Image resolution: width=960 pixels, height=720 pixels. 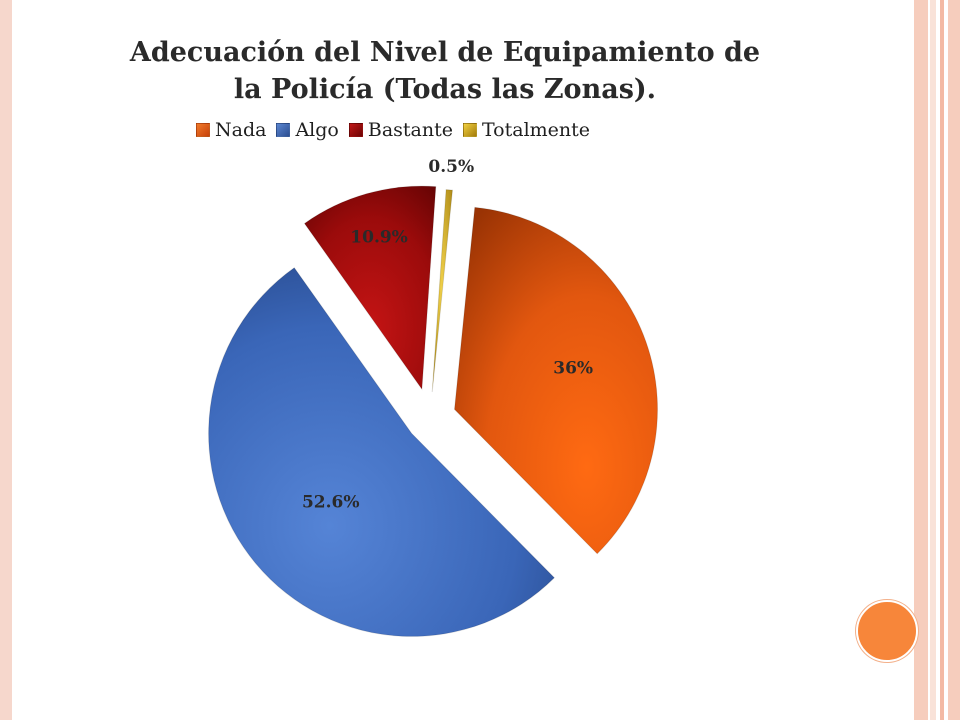 I want to click on decorative-orange-dot, so click(x=887, y=631).